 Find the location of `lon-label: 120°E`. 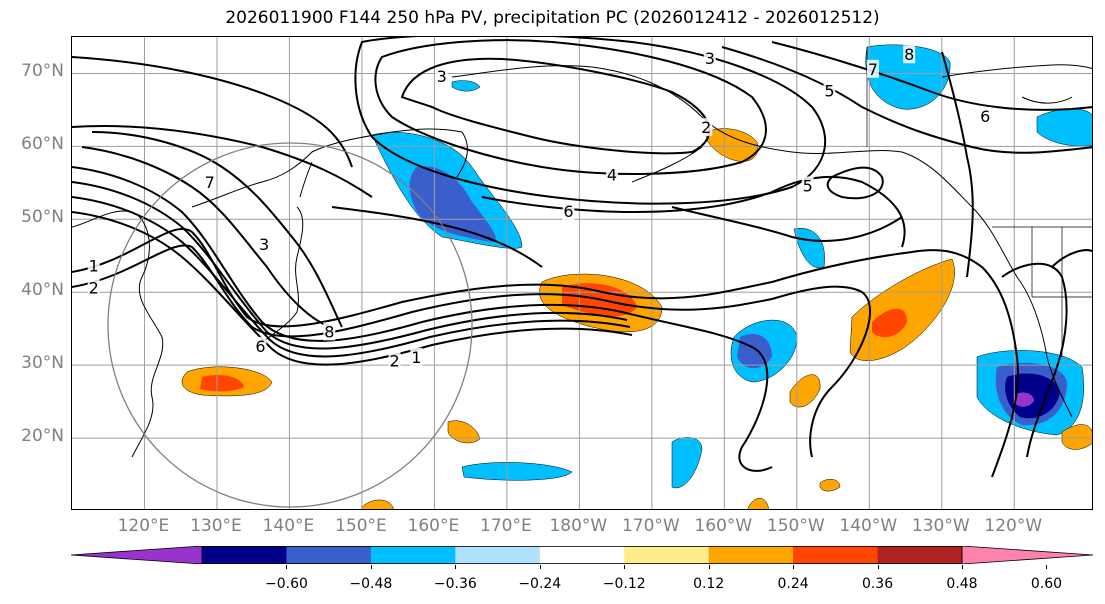

lon-label: 120°E is located at coordinates (143, 526).